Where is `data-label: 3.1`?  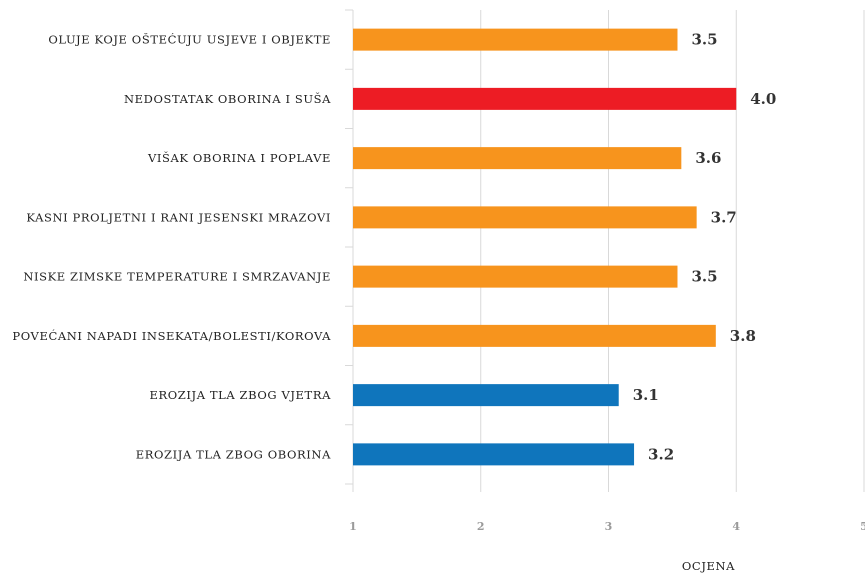 data-label: 3.1 is located at coordinates (646, 395).